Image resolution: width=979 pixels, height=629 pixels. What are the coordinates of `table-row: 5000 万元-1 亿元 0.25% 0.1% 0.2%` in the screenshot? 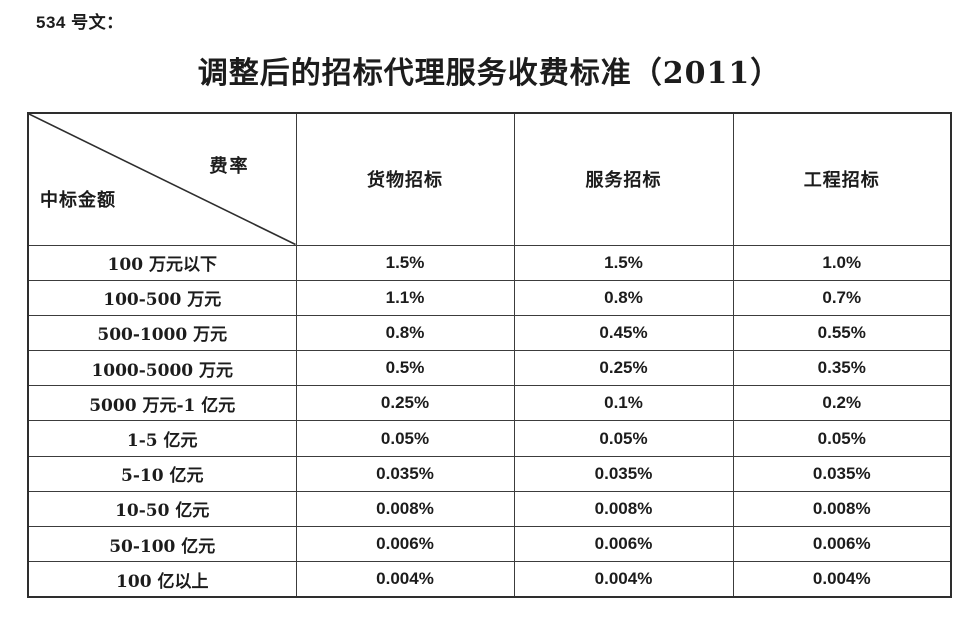 It's located at (489, 403).